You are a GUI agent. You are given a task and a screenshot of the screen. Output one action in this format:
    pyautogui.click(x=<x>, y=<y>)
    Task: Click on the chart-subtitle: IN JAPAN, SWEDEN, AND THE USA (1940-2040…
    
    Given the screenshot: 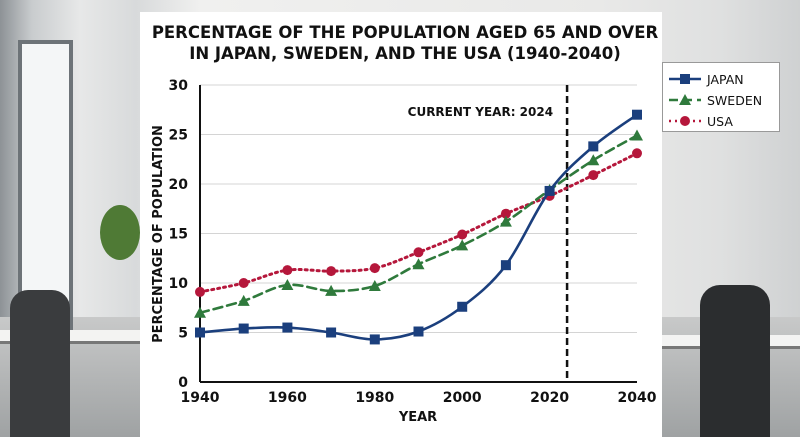 What is the action you would take?
    pyautogui.click(x=405, y=53)
    